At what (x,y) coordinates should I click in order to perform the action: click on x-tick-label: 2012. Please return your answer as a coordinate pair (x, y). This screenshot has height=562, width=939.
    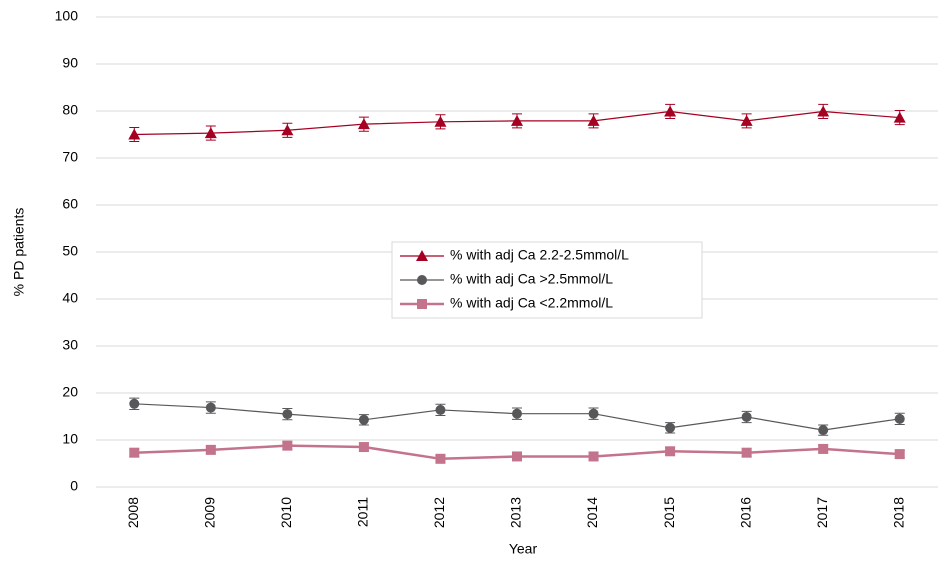
    Looking at the image, I should click on (439, 512).